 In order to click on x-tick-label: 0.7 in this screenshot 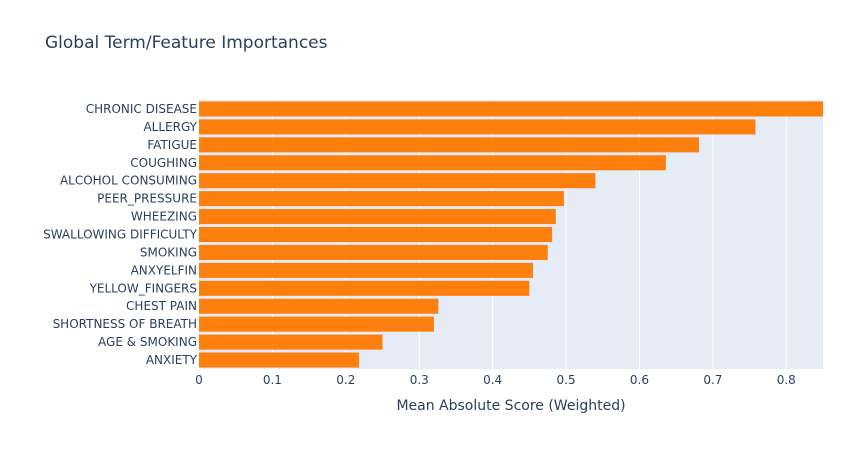, I will do `click(712, 380)`.